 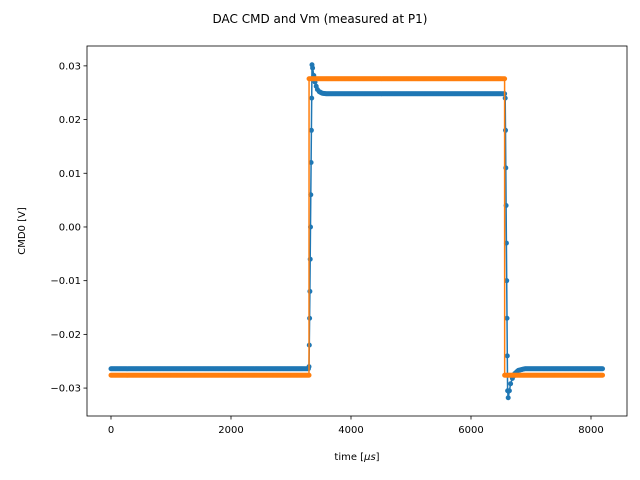 What do you see at coordinates (470, 430) in the screenshot?
I see `x-tick-label: 6000` at bounding box center [470, 430].